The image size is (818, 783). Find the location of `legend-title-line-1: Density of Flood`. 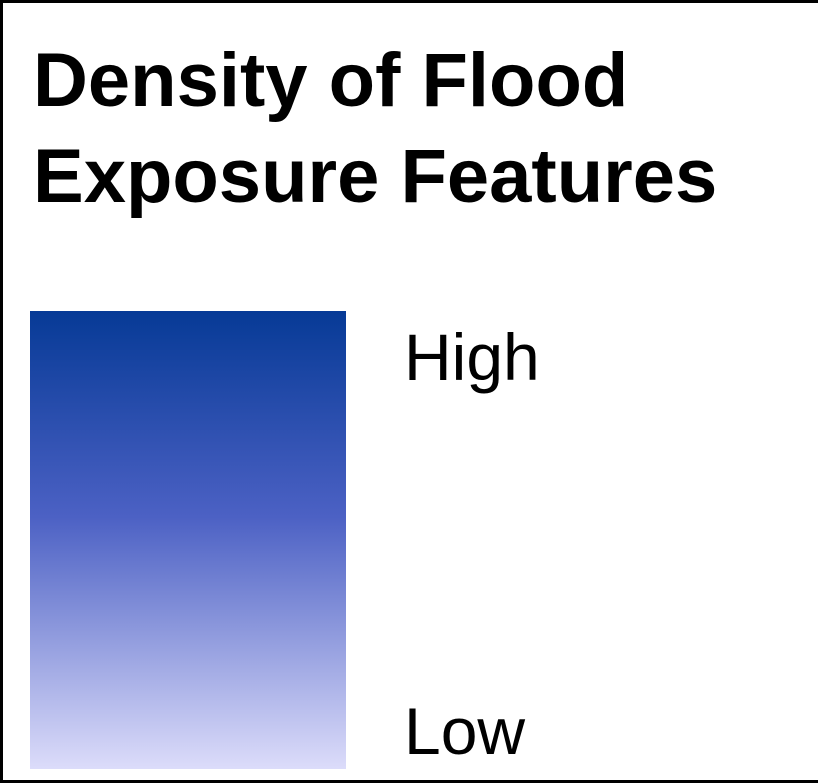

legend-title-line-1: Density of Flood is located at coordinates (331, 80).